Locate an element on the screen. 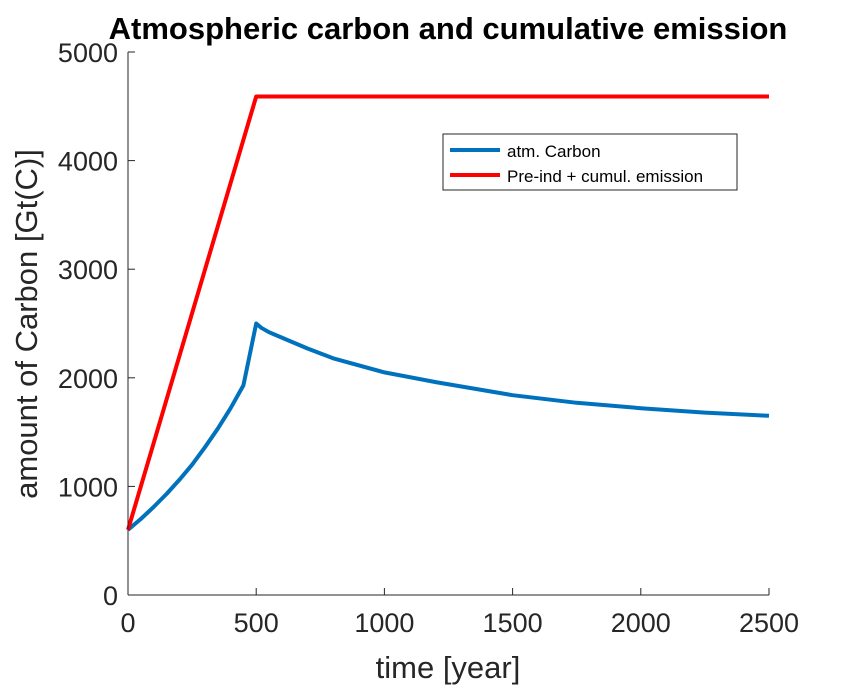 Image resolution: width=851 pixels, height=688 pixels. y-tick-label: 5000 is located at coordinates (88, 53).